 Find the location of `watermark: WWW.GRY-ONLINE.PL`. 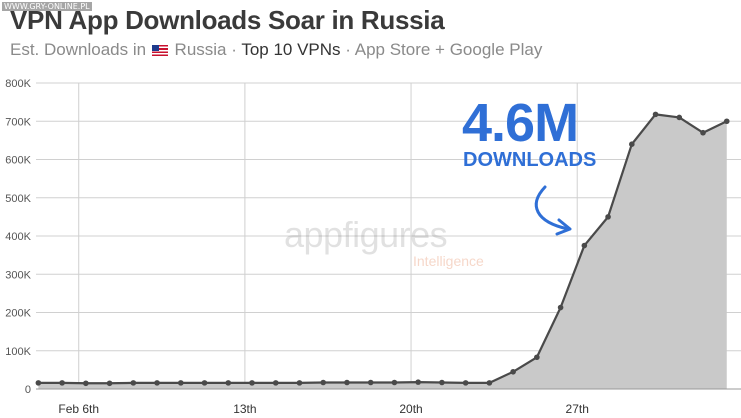

watermark: WWW.GRY-ONLINE.PL is located at coordinates (47, 6).